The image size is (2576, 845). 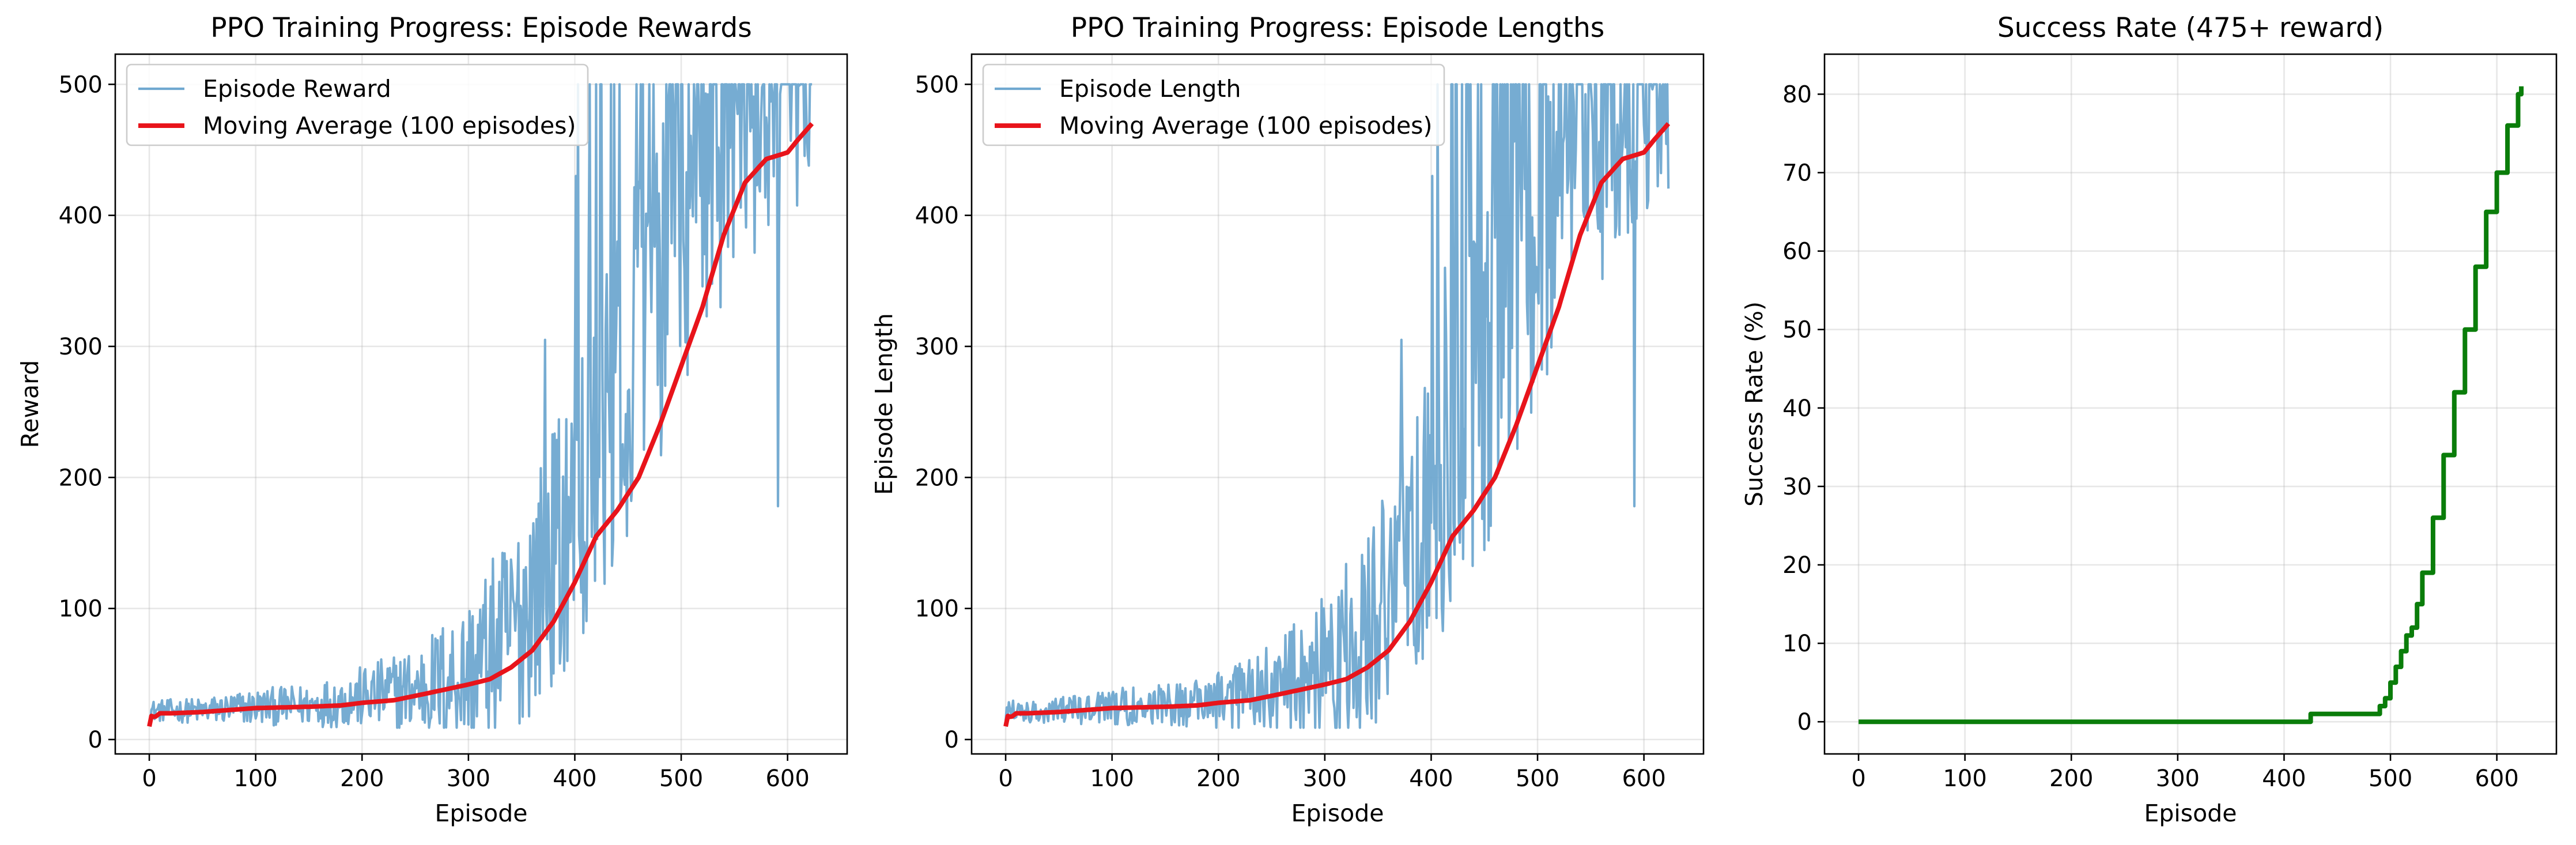 I want to click on y-axis-label: Reward, so click(x=30, y=404).